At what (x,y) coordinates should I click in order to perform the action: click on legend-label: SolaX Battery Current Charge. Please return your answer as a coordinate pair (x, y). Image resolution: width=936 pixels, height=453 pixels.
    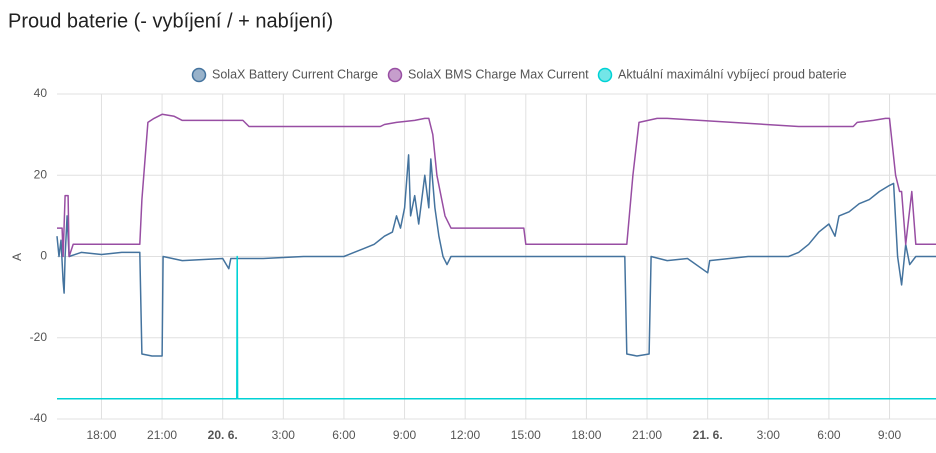
    Looking at the image, I should click on (295, 74).